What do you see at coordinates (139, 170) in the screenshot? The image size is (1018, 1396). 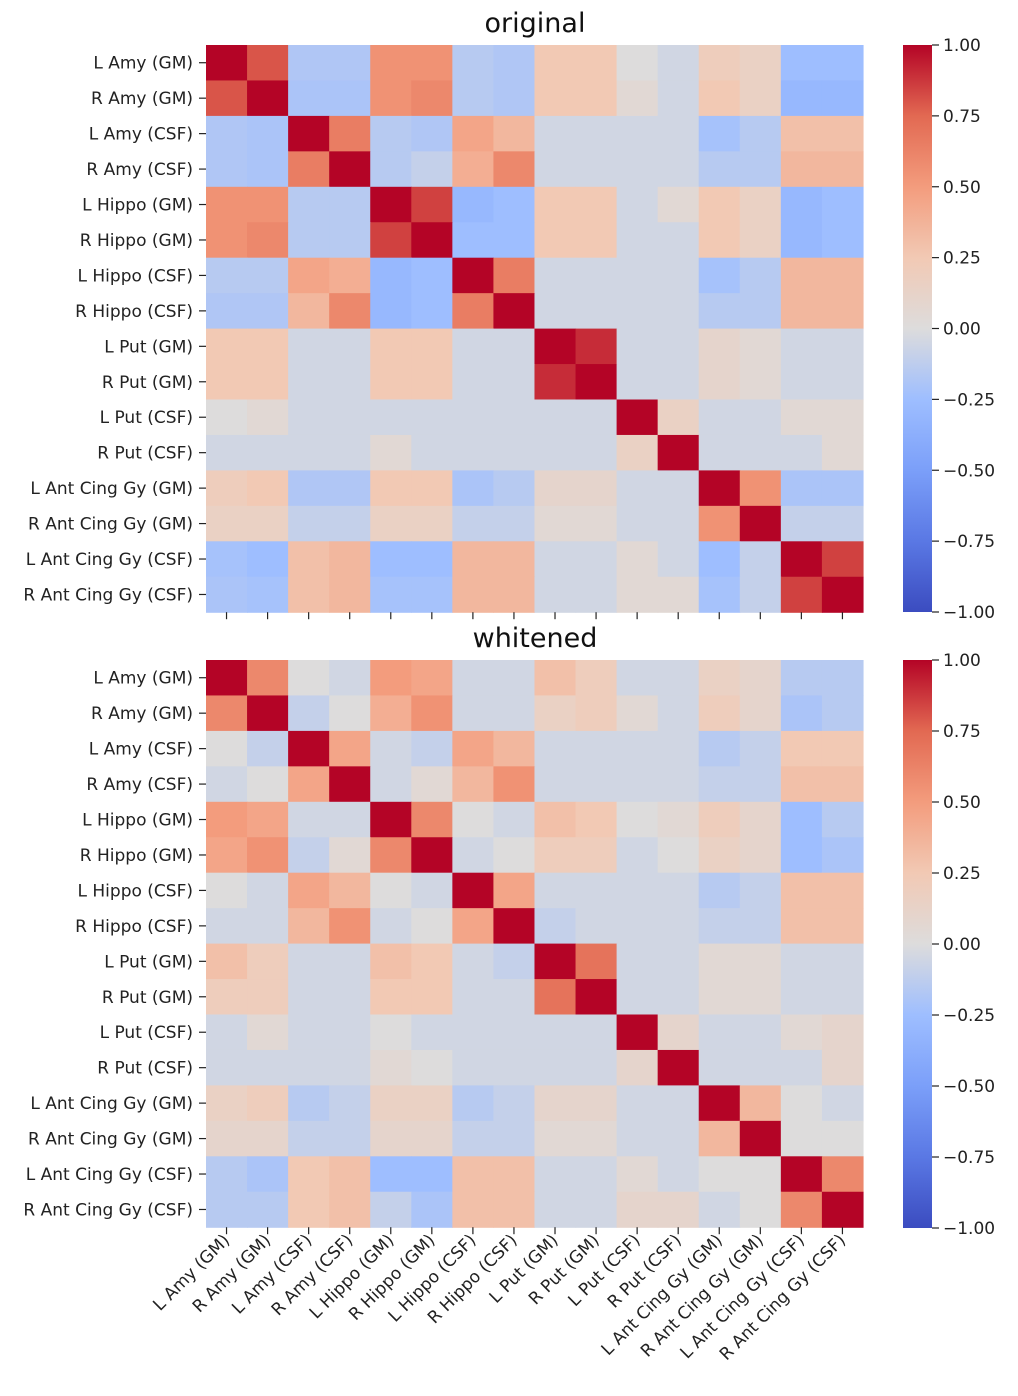 I see `row-label: R Amy (CSF)` at bounding box center [139, 170].